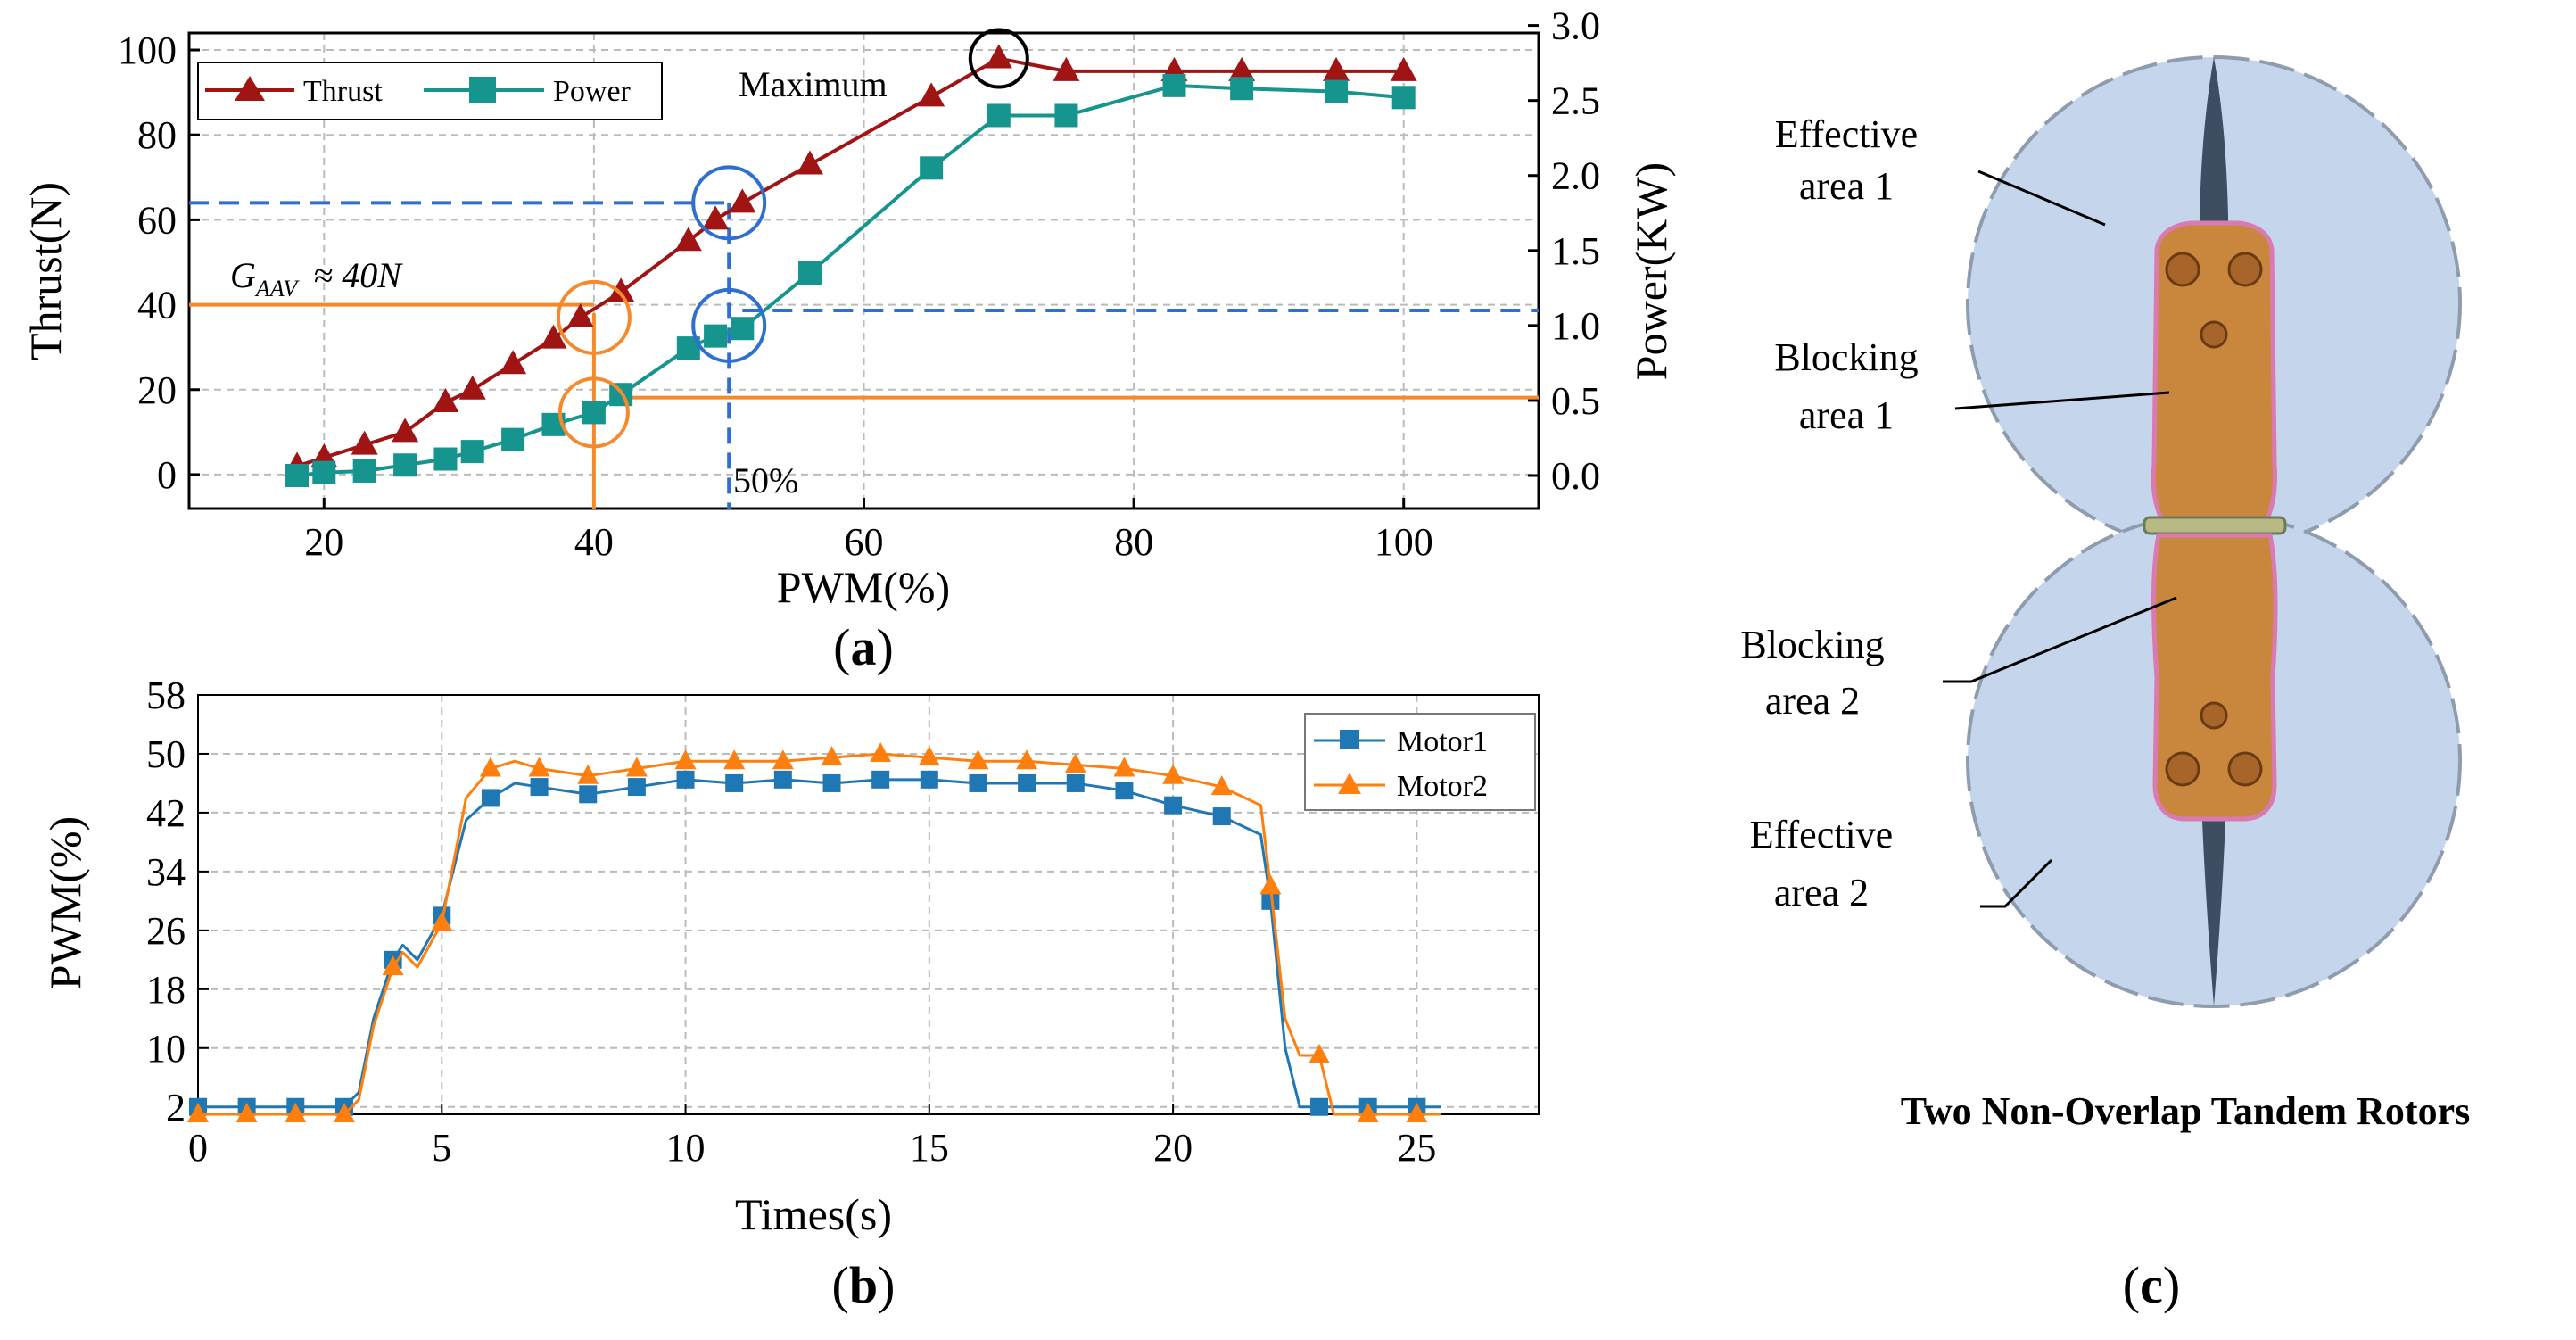  What do you see at coordinates (1812, 644) in the screenshot?
I see `label-blocking-2-line1: Blocking` at bounding box center [1812, 644].